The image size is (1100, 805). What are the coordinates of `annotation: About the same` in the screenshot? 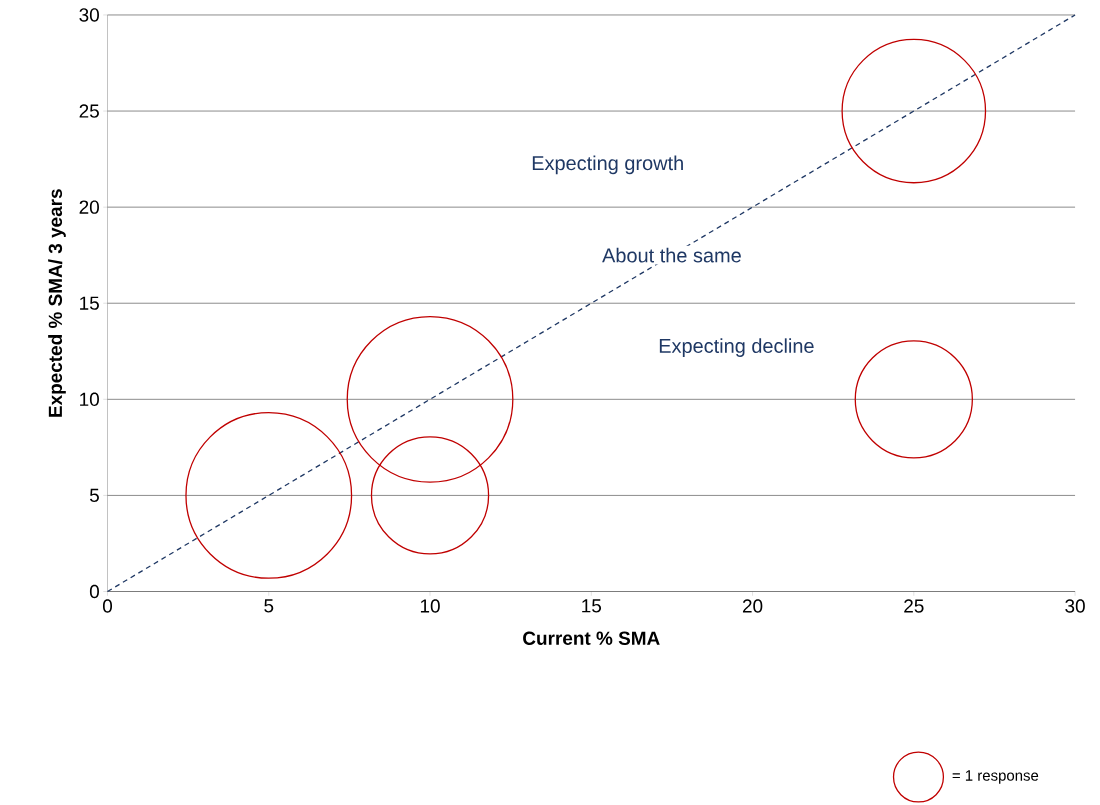 It's located at (671, 255).